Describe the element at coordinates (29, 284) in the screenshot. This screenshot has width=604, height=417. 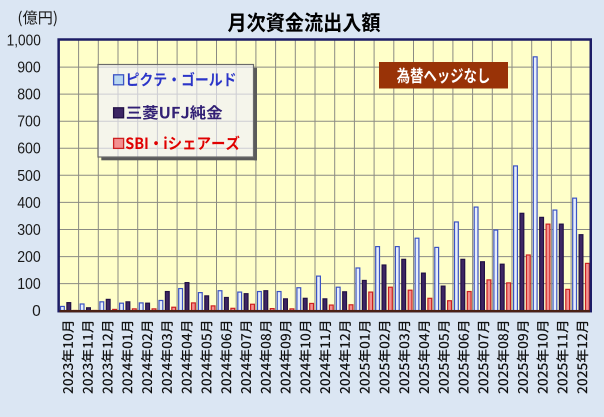
I see `svg-text: 100` at that location.